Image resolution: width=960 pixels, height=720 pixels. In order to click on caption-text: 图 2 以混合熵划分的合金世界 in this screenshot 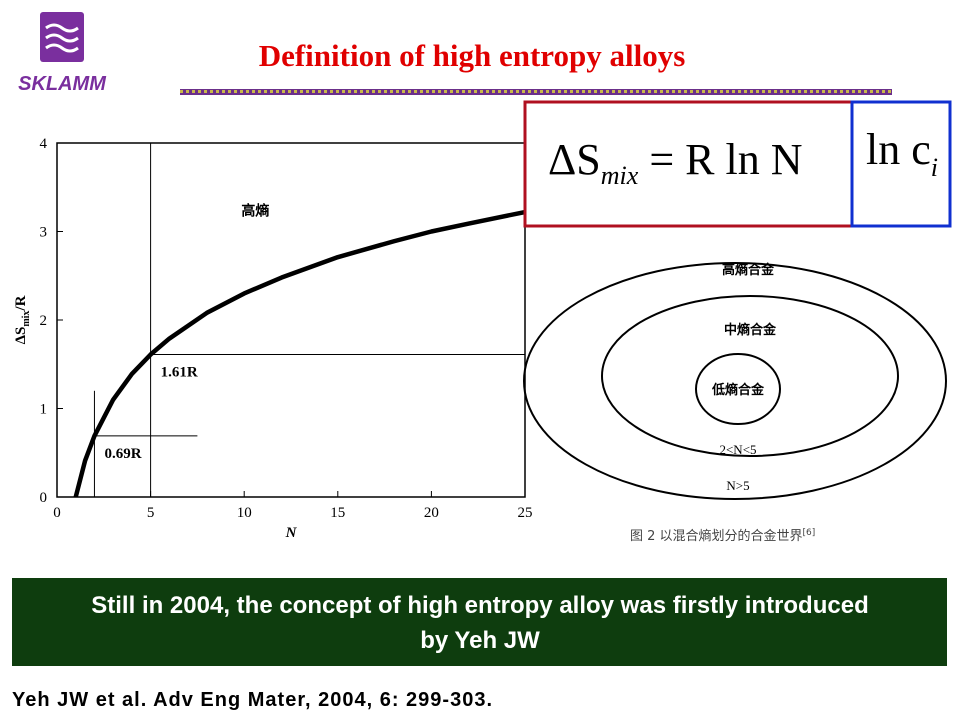, I will do `click(716, 536)`.